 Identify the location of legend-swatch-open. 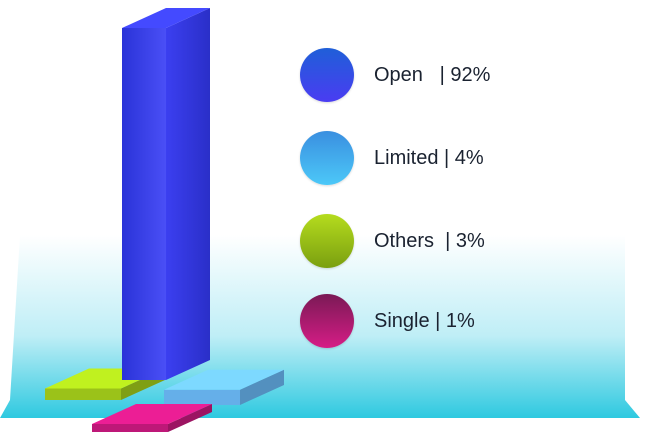
(327, 75).